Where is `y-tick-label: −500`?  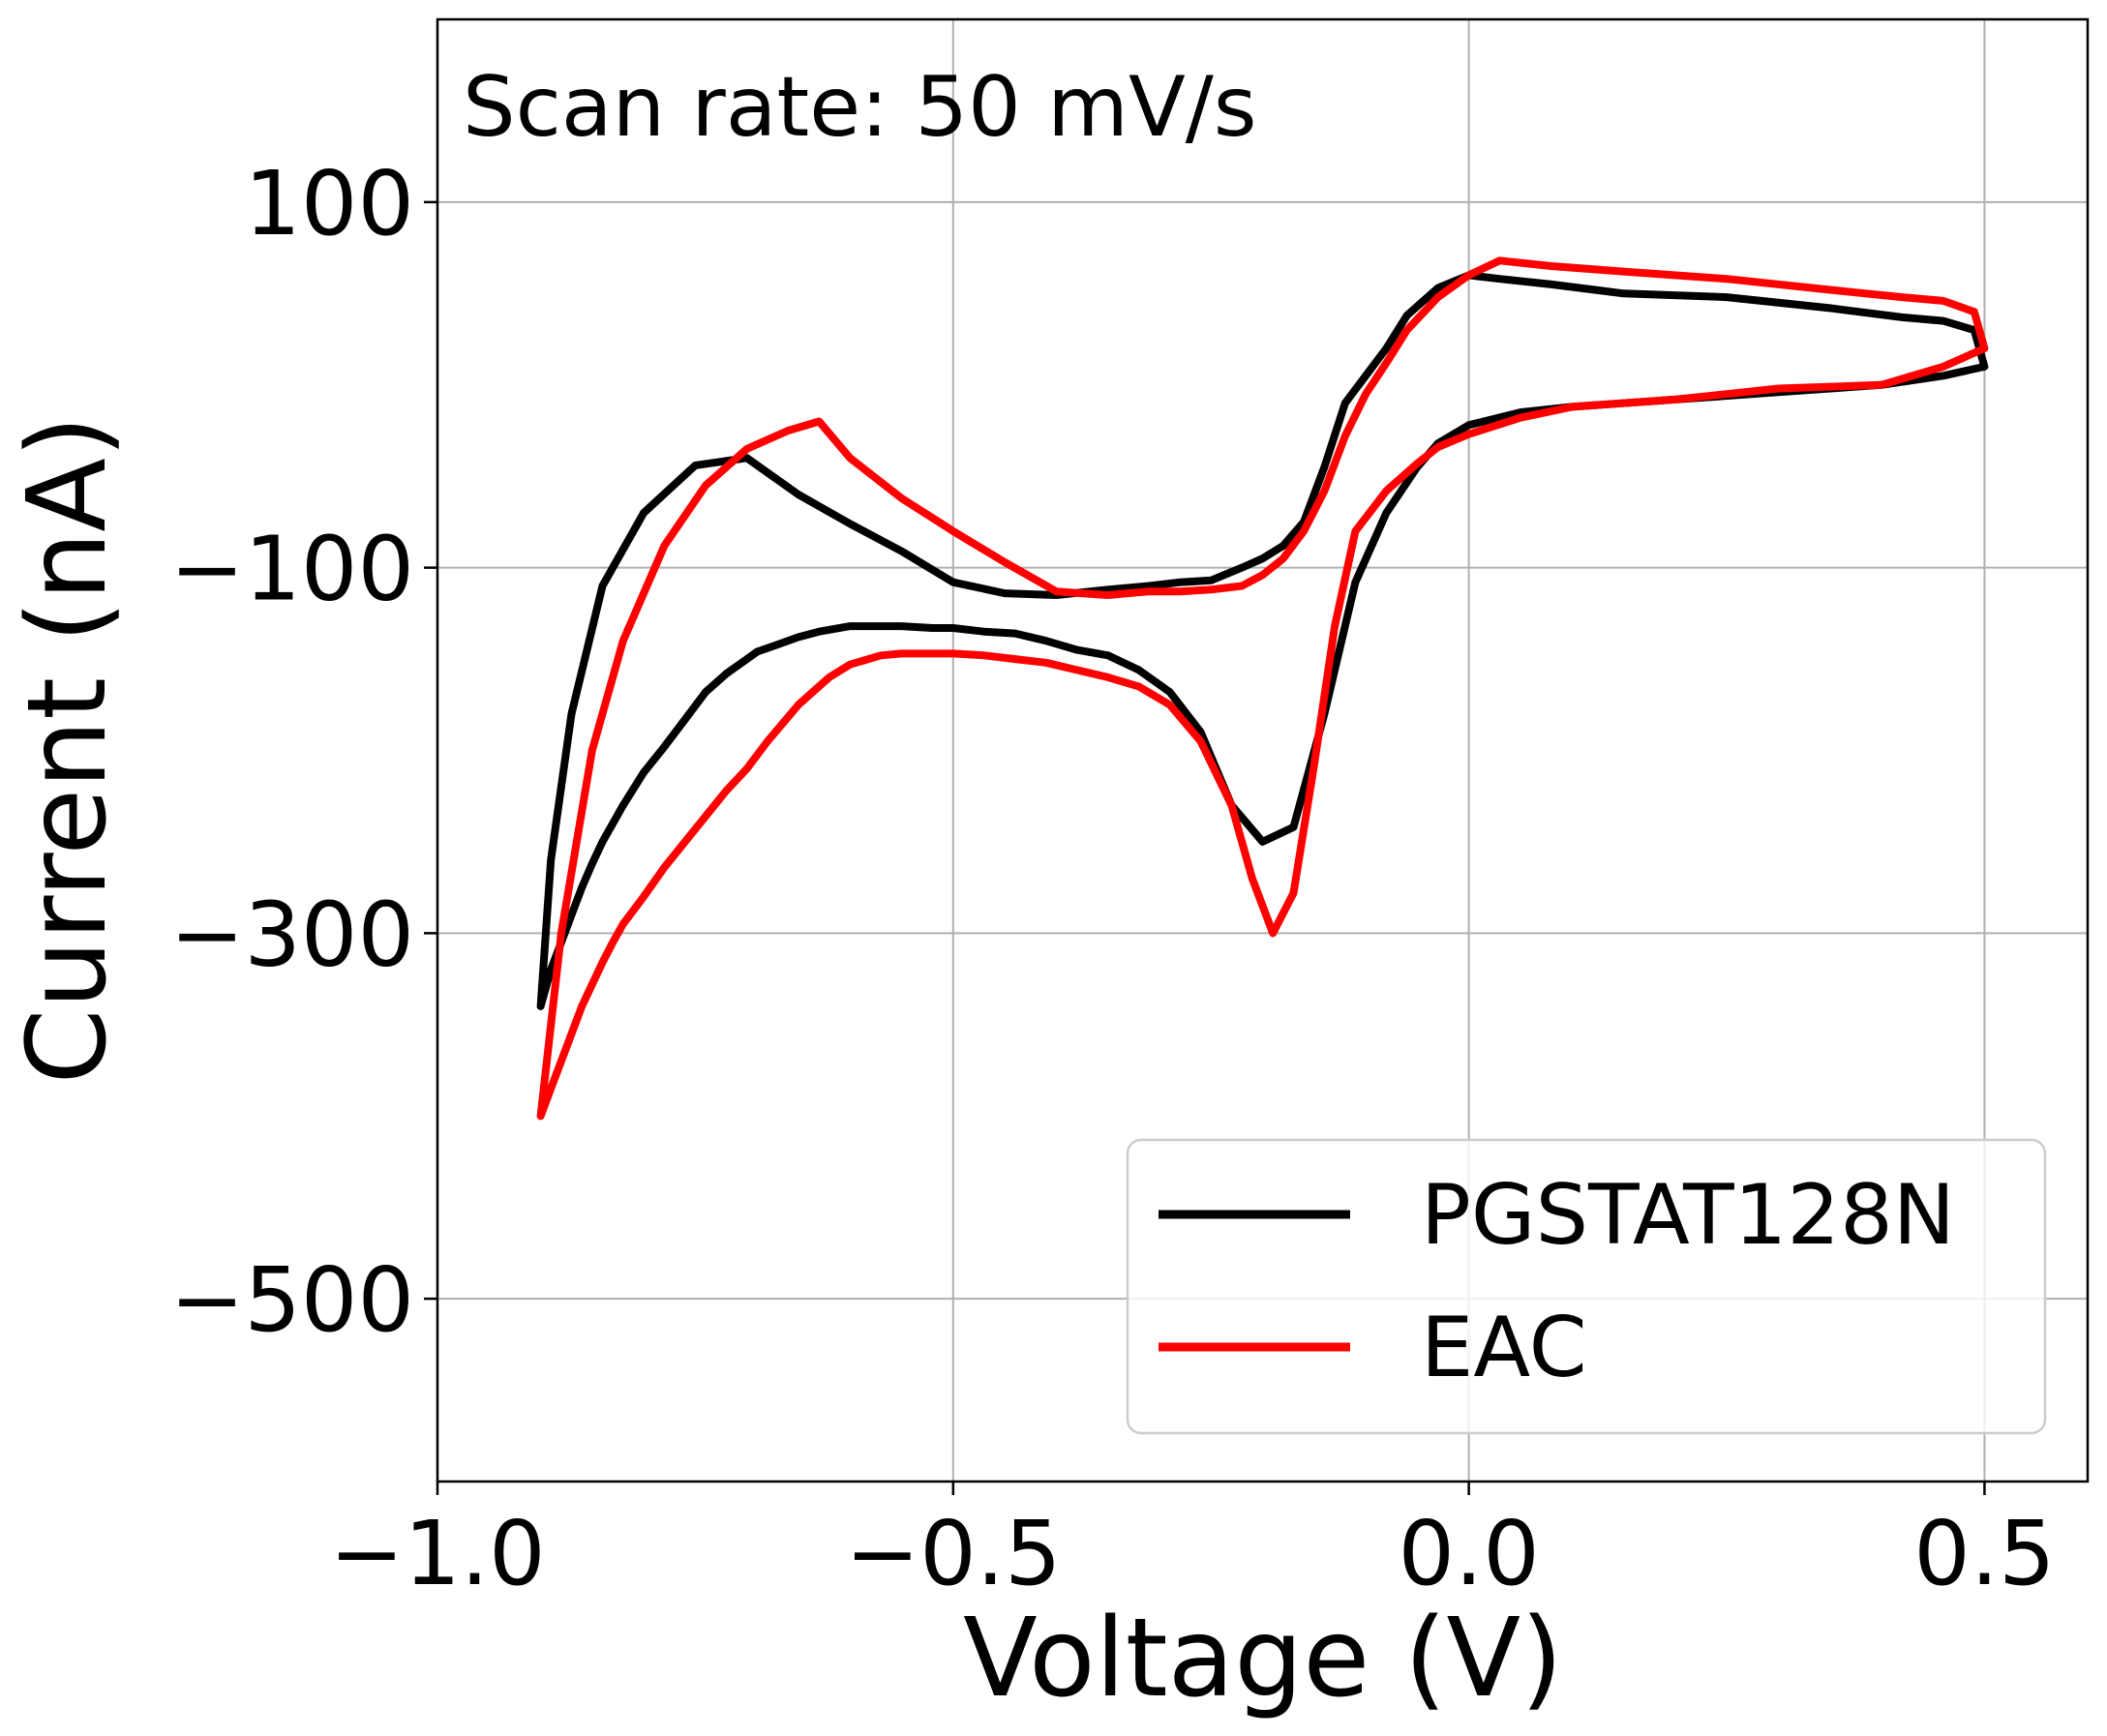
y-tick-label: −500 is located at coordinates (291, 1300).